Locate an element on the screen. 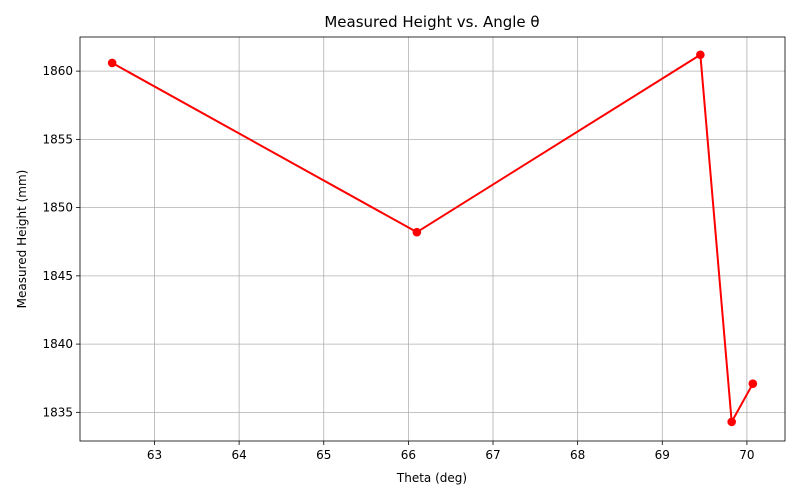 The image size is (800, 504). y-tick-label: 1860 is located at coordinates (57, 71).